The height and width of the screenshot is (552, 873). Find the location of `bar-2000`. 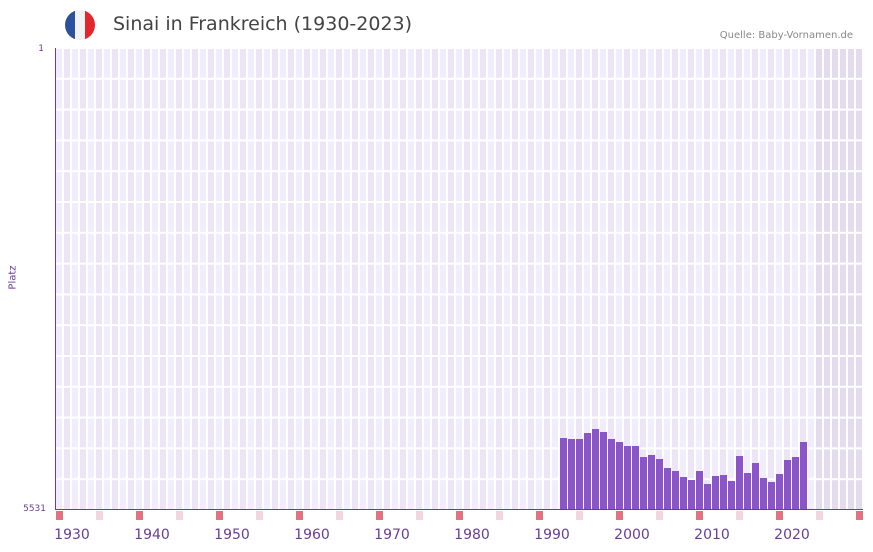

bar-2000 is located at coordinates (635, 477).